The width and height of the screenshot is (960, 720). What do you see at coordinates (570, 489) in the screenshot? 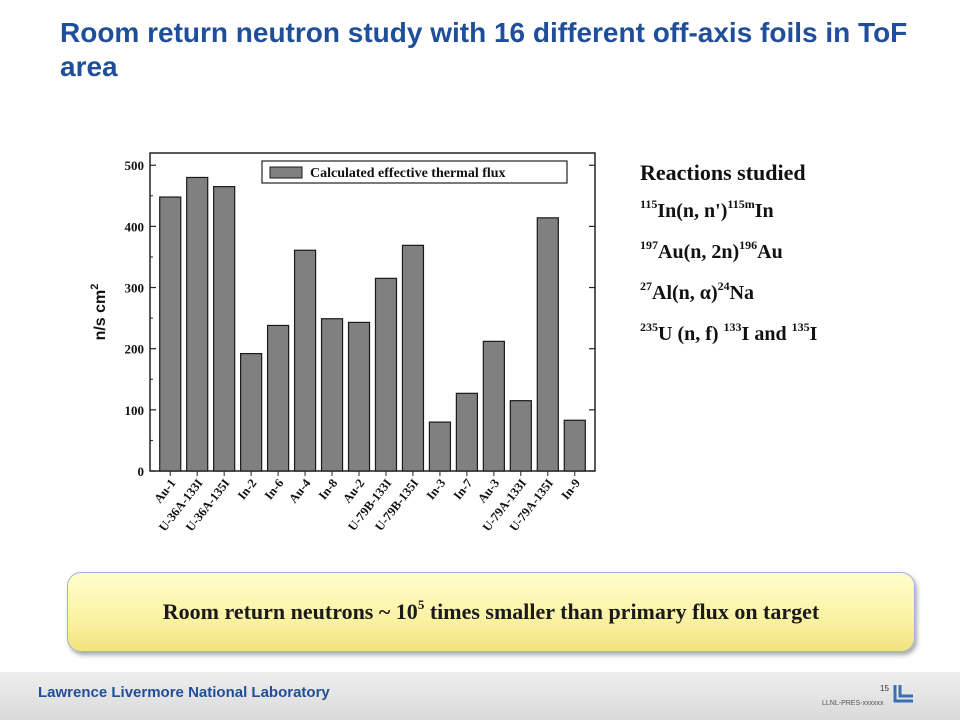
I see `x-tick-label: In-9` at bounding box center [570, 489].